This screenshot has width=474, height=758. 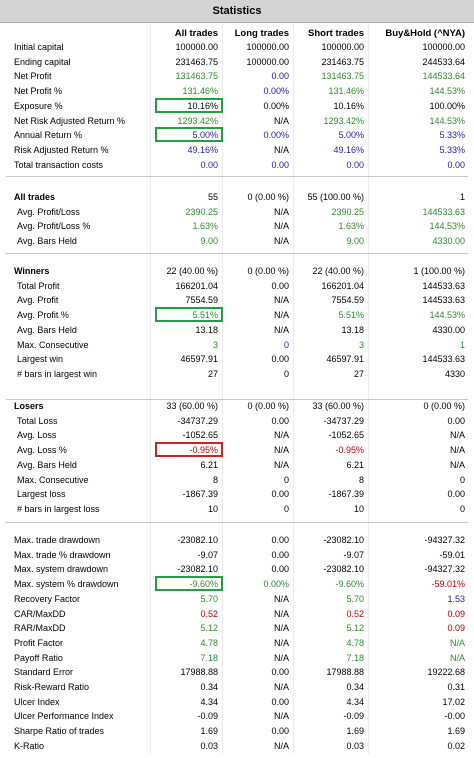 I want to click on cell-value: -9.07, so click(x=207, y=554).